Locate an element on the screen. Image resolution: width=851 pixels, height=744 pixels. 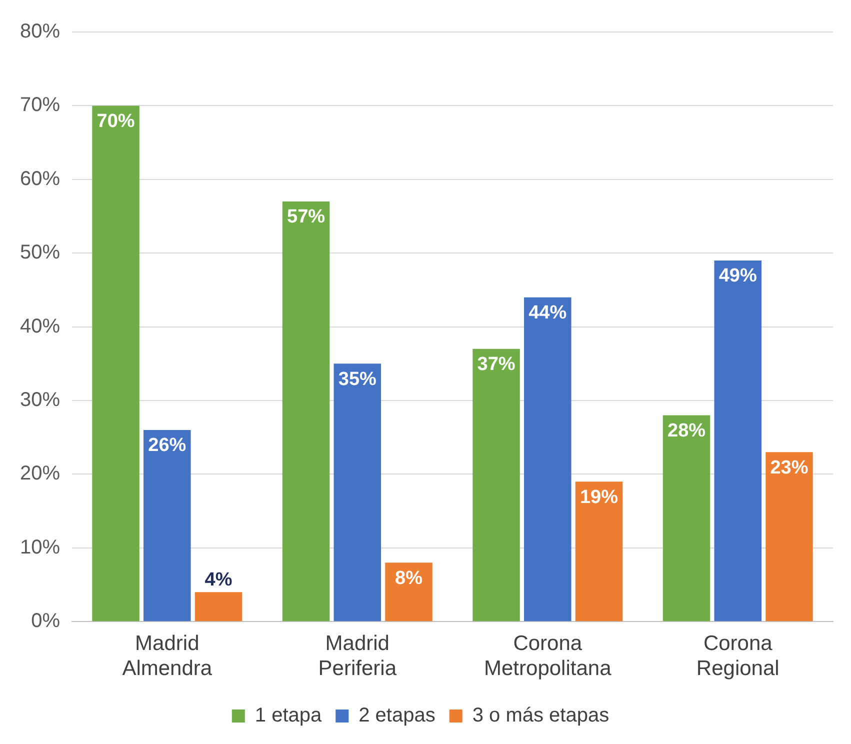
y-tick-label: 70% is located at coordinates (40, 105).